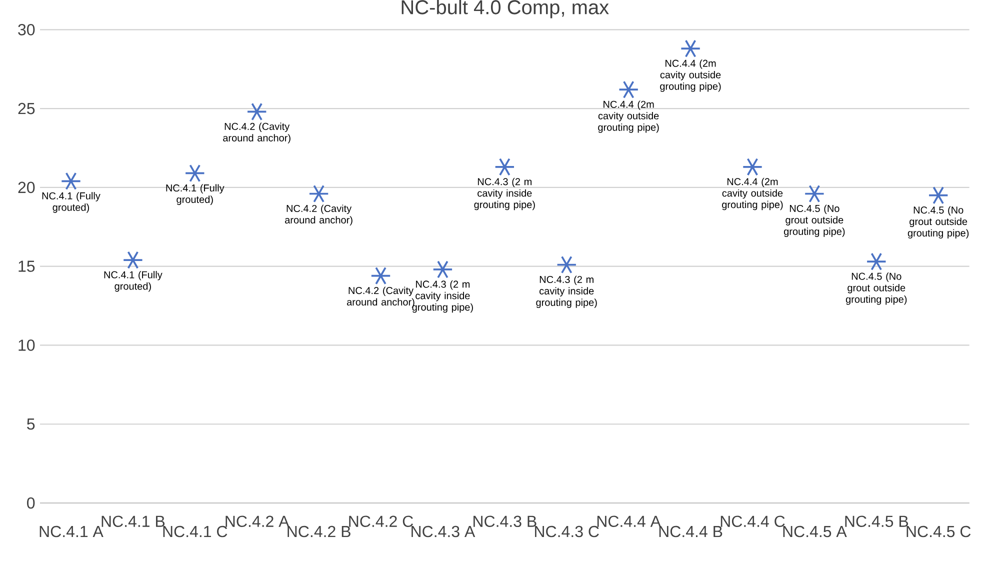  What do you see at coordinates (258, 522) in the screenshot?
I see `x-tick-label: NC.4.2 A` at bounding box center [258, 522].